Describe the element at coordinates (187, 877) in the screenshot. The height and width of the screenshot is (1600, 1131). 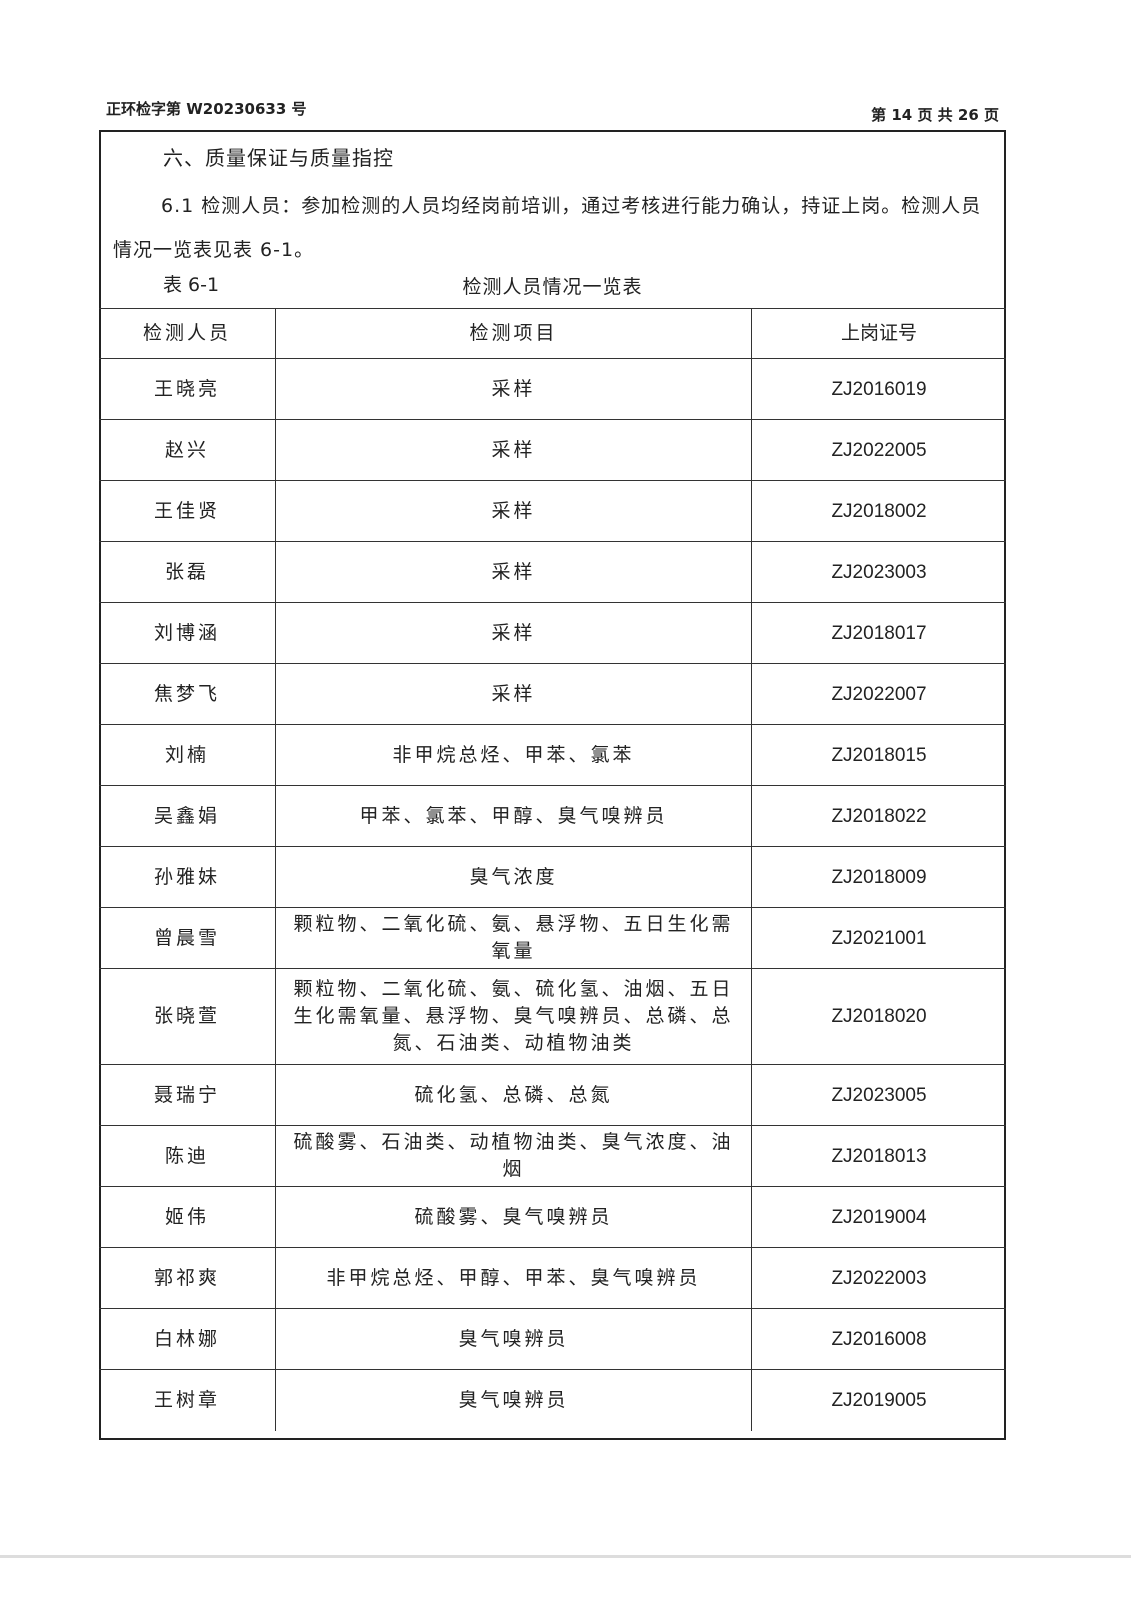
I see `person-name: 孙雅妹` at that location.